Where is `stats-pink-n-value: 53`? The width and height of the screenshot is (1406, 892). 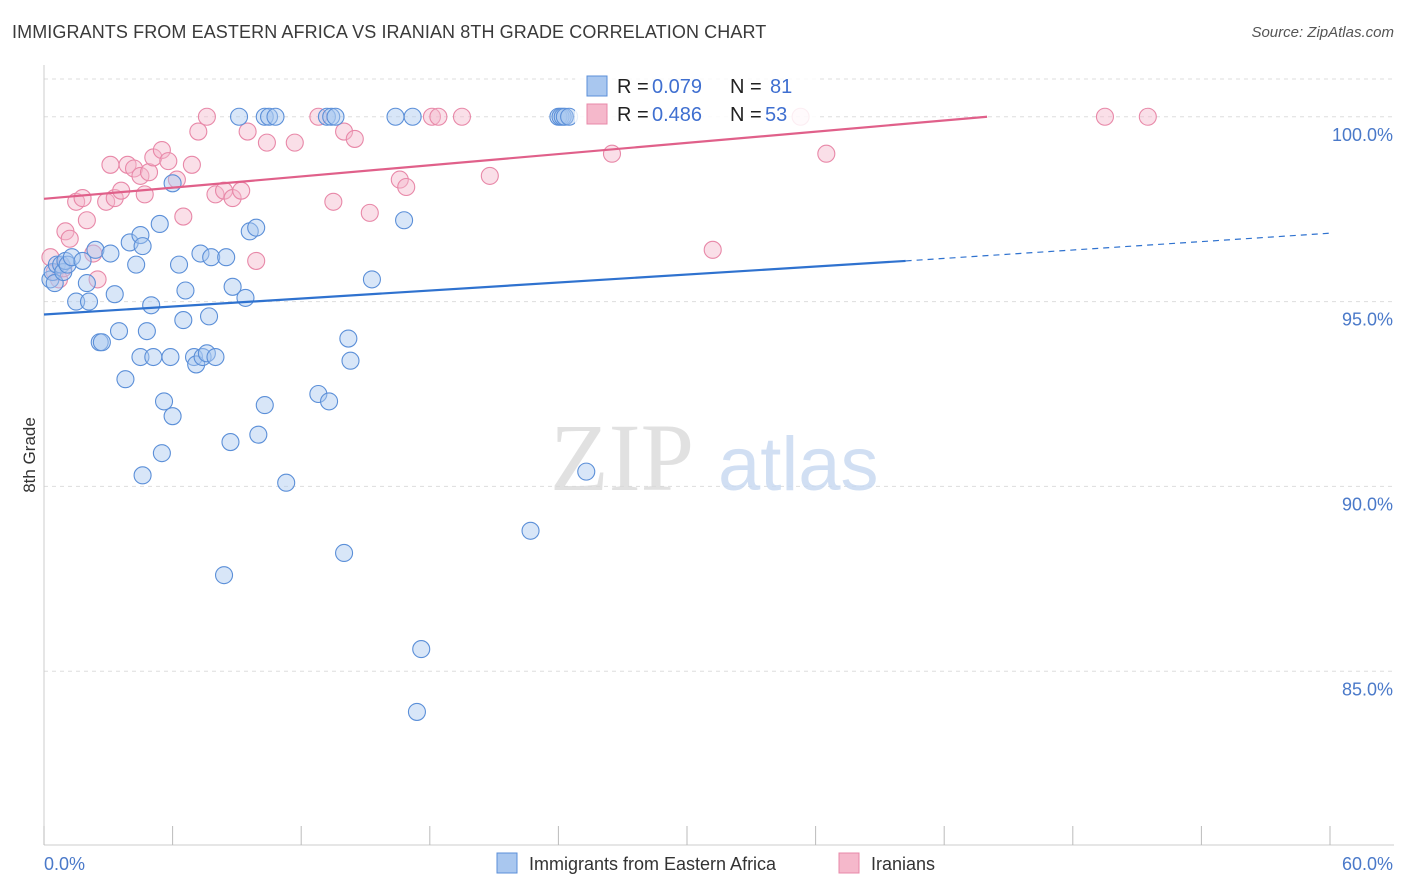 stats-pink-n-value: 53 is located at coordinates (776, 115).